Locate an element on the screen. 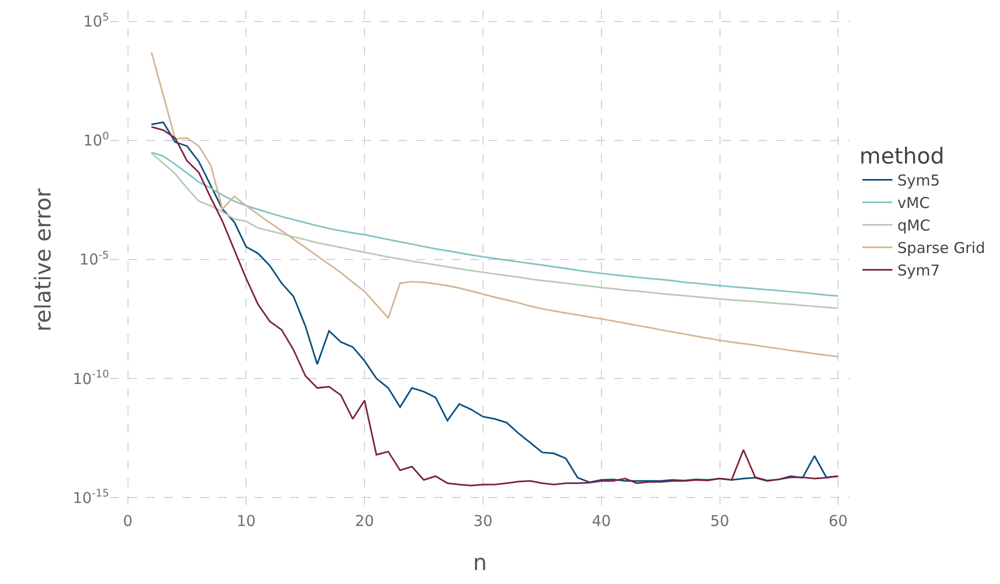 The width and height of the screenshot is (1000, 584). y-tick-label: 10$^{-15}$ is located at coordinates (90, 497).